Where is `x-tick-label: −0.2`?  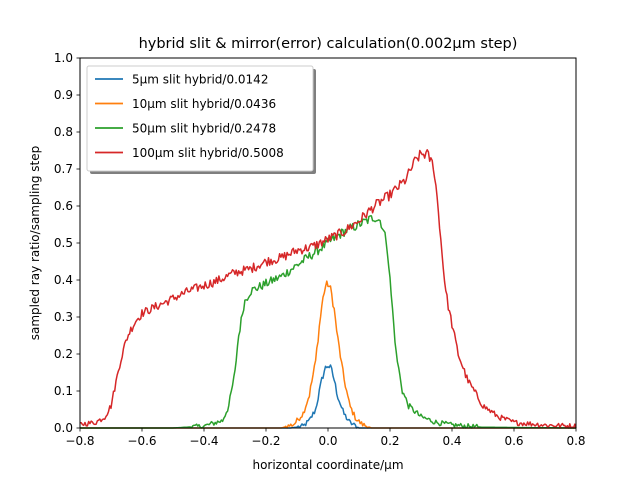
x-tick-label: −0.2 is located at coordinates (265, 441).